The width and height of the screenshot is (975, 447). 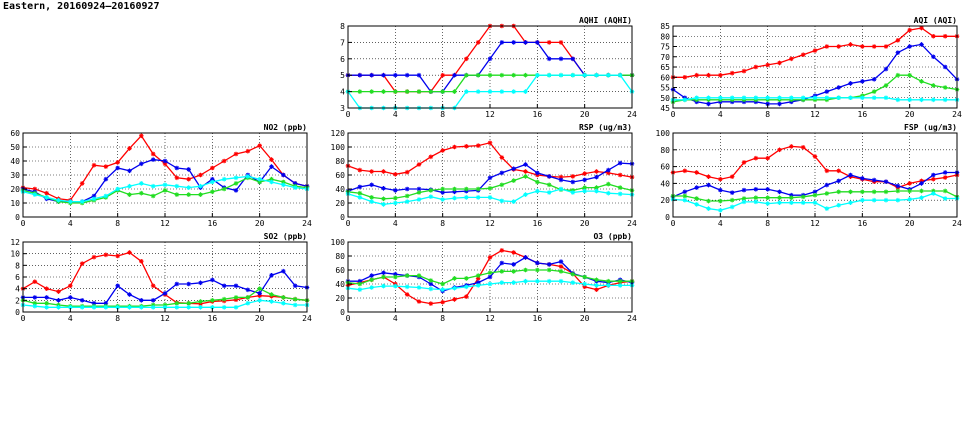 What do you see at coordinates (720, 114) in the screenshot?
I see `x-tick-label: 4` at bounding box center [720, 114].